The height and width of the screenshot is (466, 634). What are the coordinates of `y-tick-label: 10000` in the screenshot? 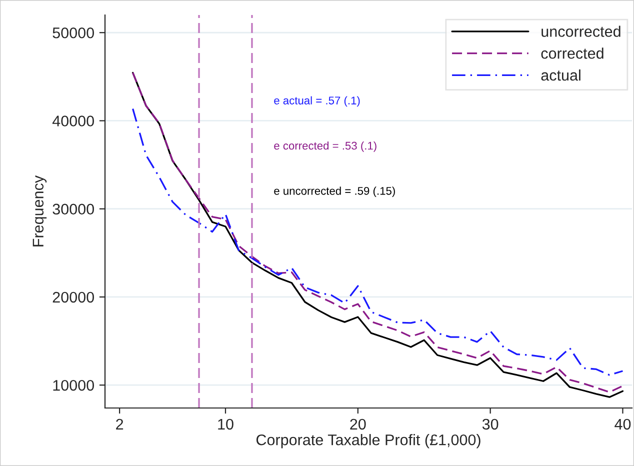 It's located at (73, 385).